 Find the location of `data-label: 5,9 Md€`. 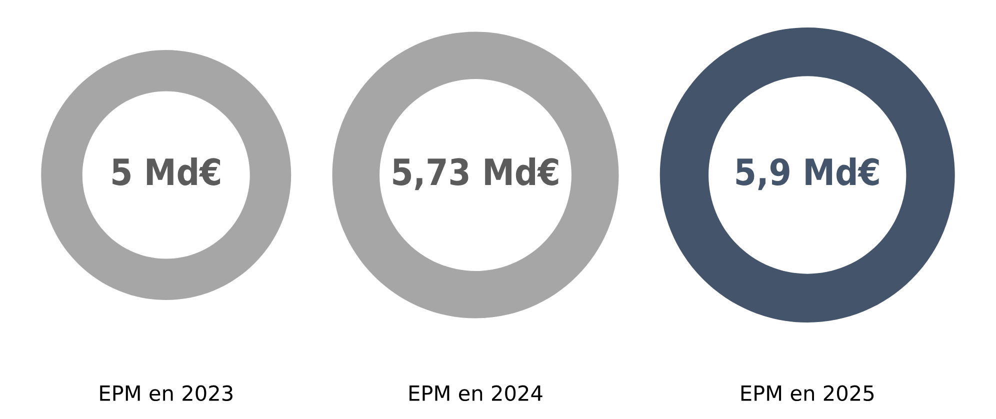

data-label: 5,9 Md€ is located at coordinates (807, 174).